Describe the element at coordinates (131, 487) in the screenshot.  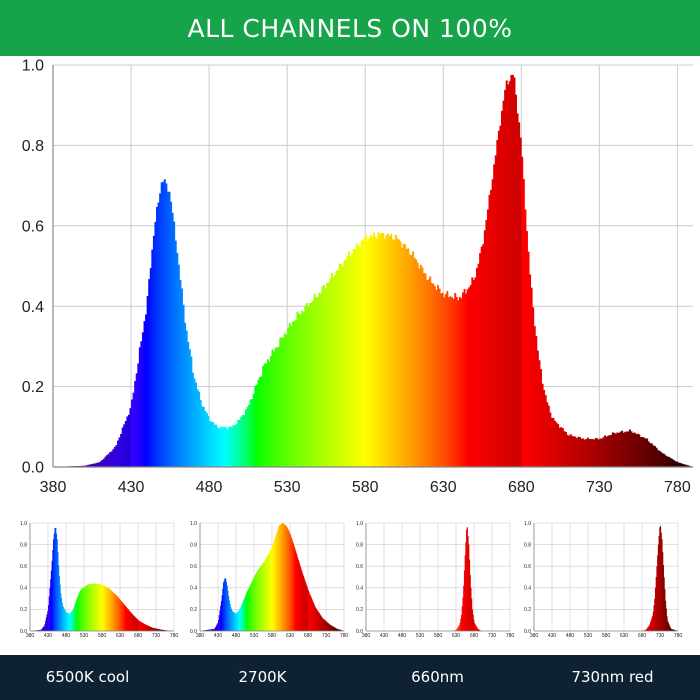
I see `main-x-tick-label-1: 430` at that location.